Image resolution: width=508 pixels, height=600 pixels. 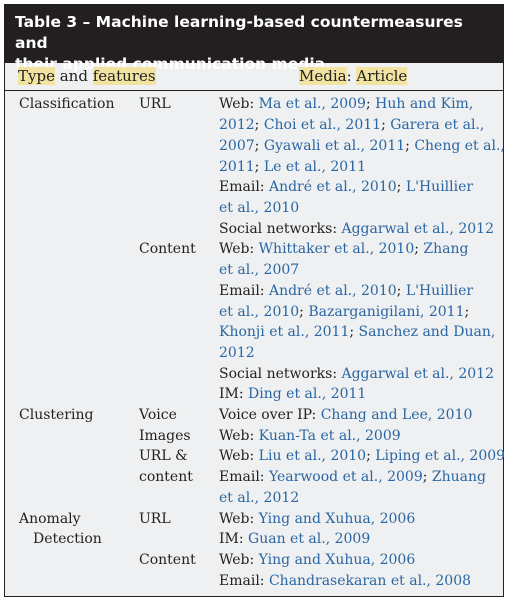 I want to click on article-line: Email: Yearwood et al., 2009; Zhuang, so click(x=352, y=477).